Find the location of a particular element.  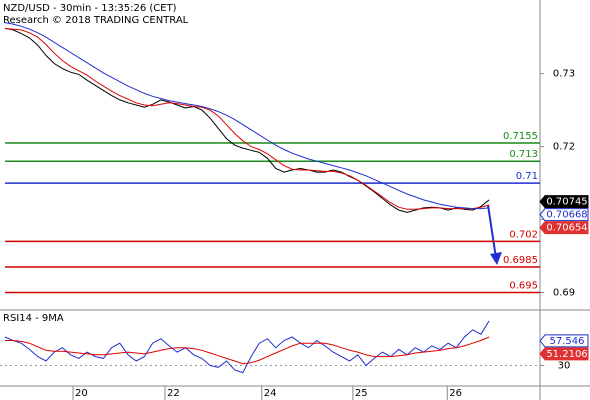

x-tick-label: 20 is located at coordinates (81, 393).